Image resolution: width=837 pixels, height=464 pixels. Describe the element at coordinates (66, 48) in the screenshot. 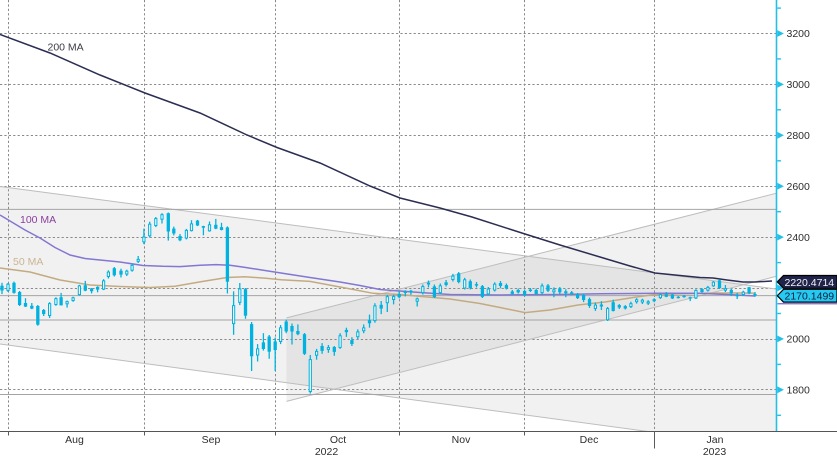

I see `svg-text: 200 MA` at that location.